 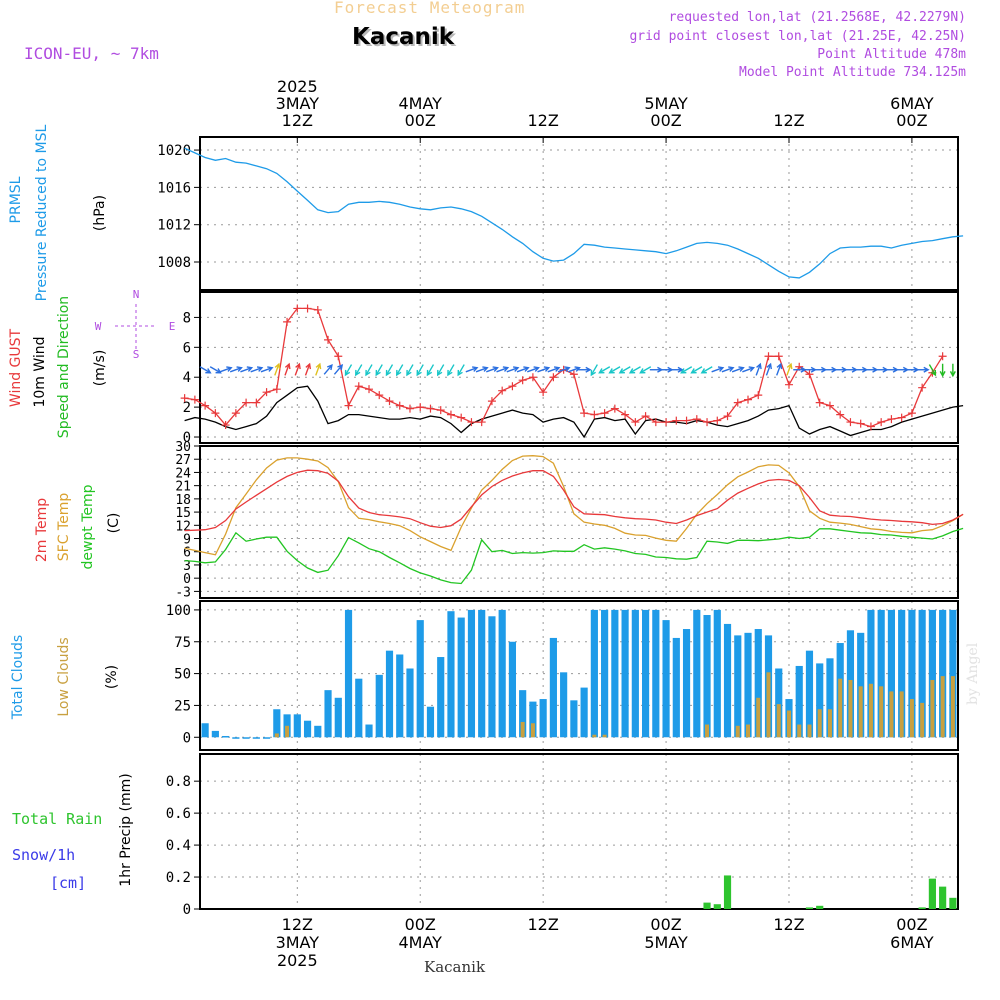 What do you see at coordinates (16, 367) in the screenshot?
I see `wind-gust-label: Wind GUST` at bounding box center [16, 367].